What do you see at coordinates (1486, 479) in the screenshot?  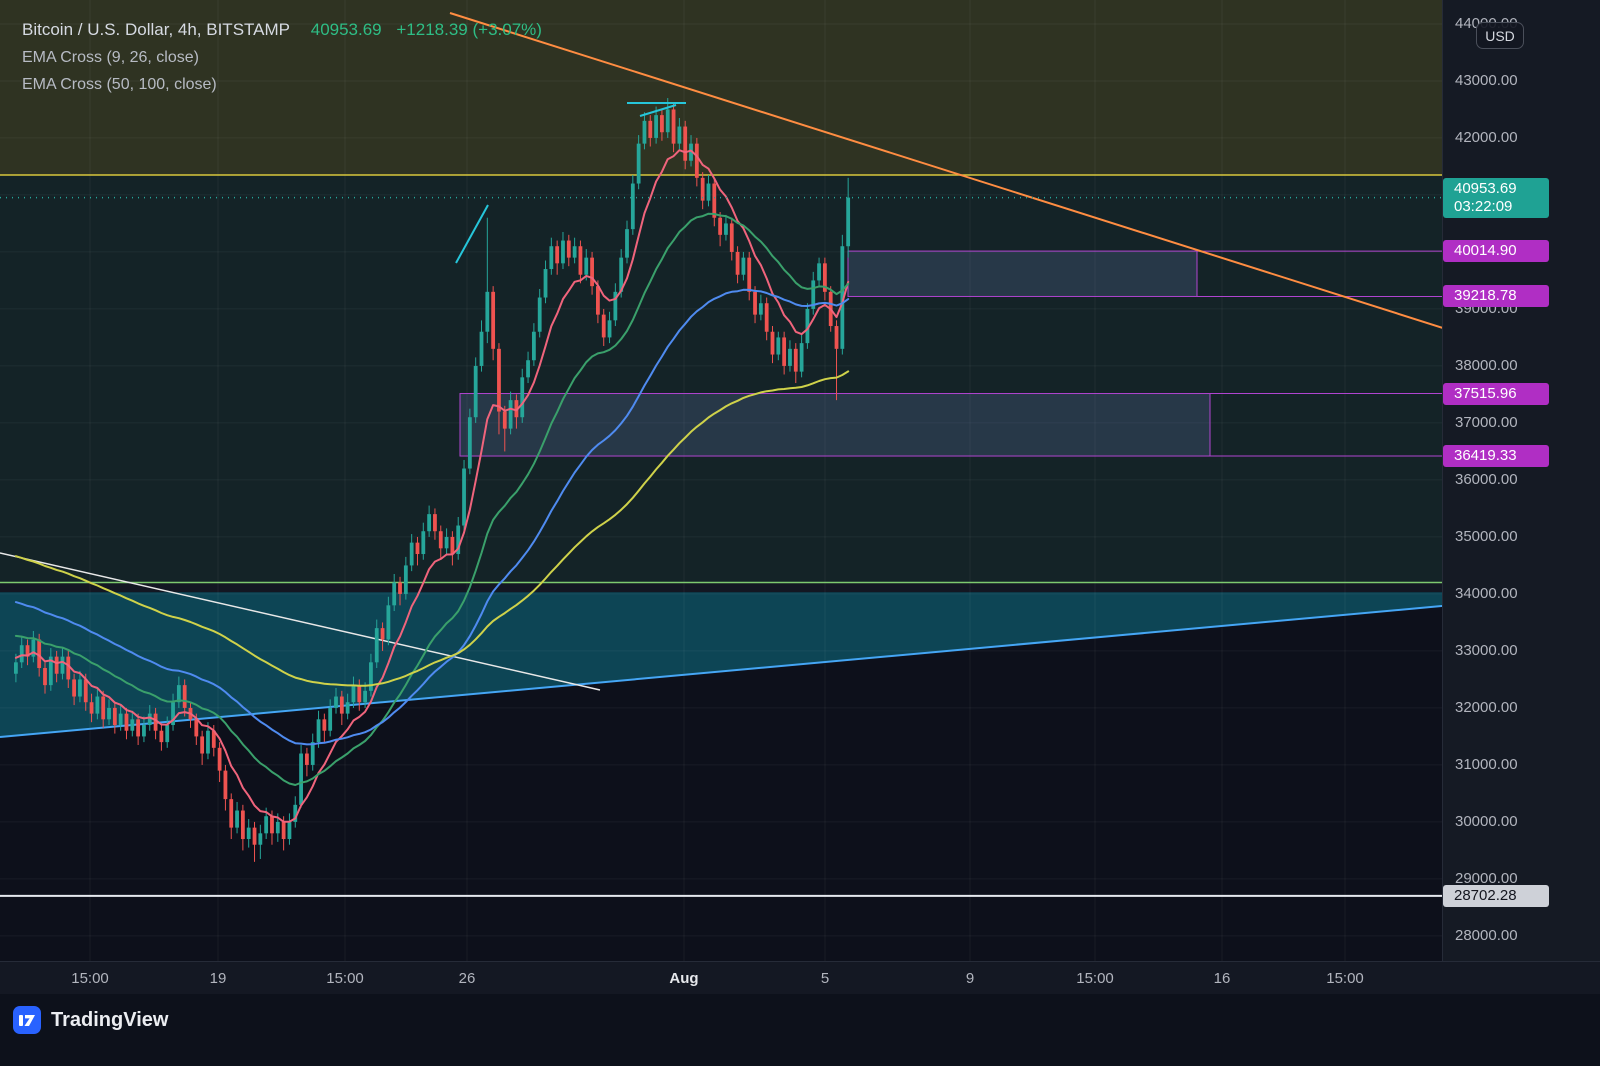 I see `price-axis-label: 36000.00` at bounding box center [1486, 479].